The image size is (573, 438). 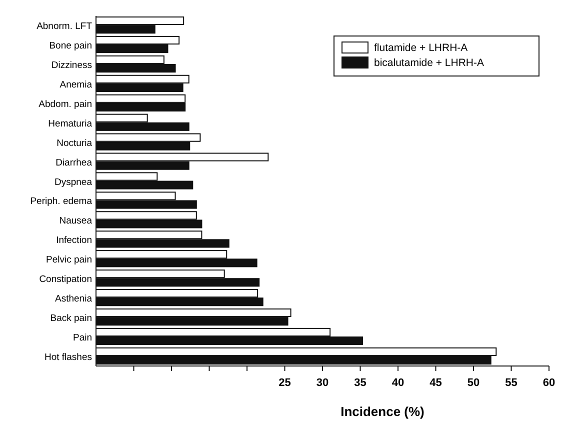 What do you see at coordinates (436, 383) in the screenshot?
I see `x-tick-label: 45` at bounding box center [436, 383].